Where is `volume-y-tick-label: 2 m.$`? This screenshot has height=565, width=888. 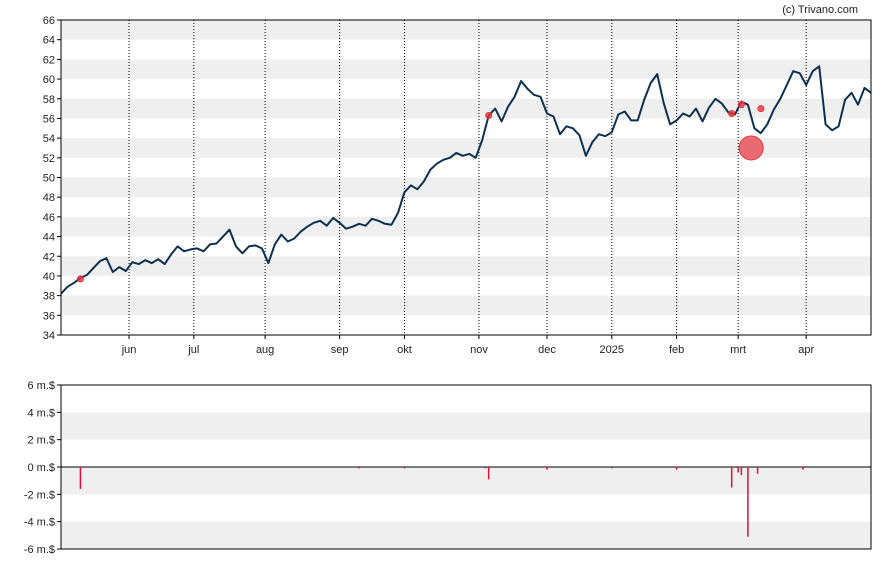
volume-y-tick-label: 2 m.$ is located at coordinates (41, 441).